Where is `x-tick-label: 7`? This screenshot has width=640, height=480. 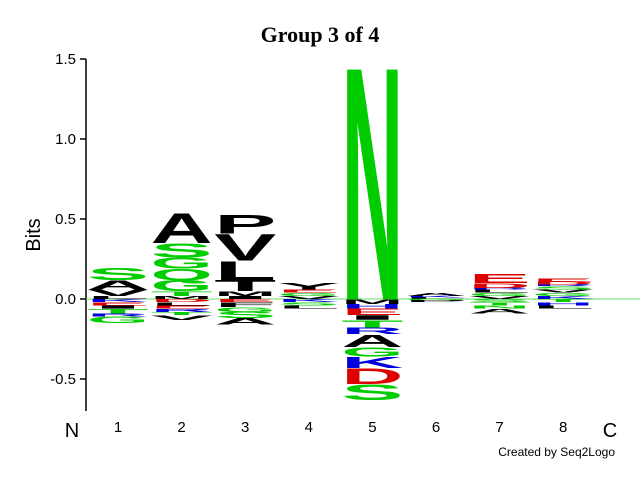 x-tick-label: 7 is located at coordinates (499, 427).